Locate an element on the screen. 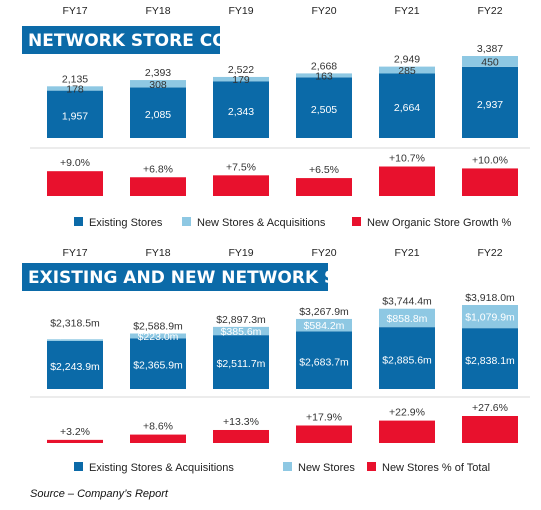  store-label-total: 2,668 is located at coordinates (324, 66).